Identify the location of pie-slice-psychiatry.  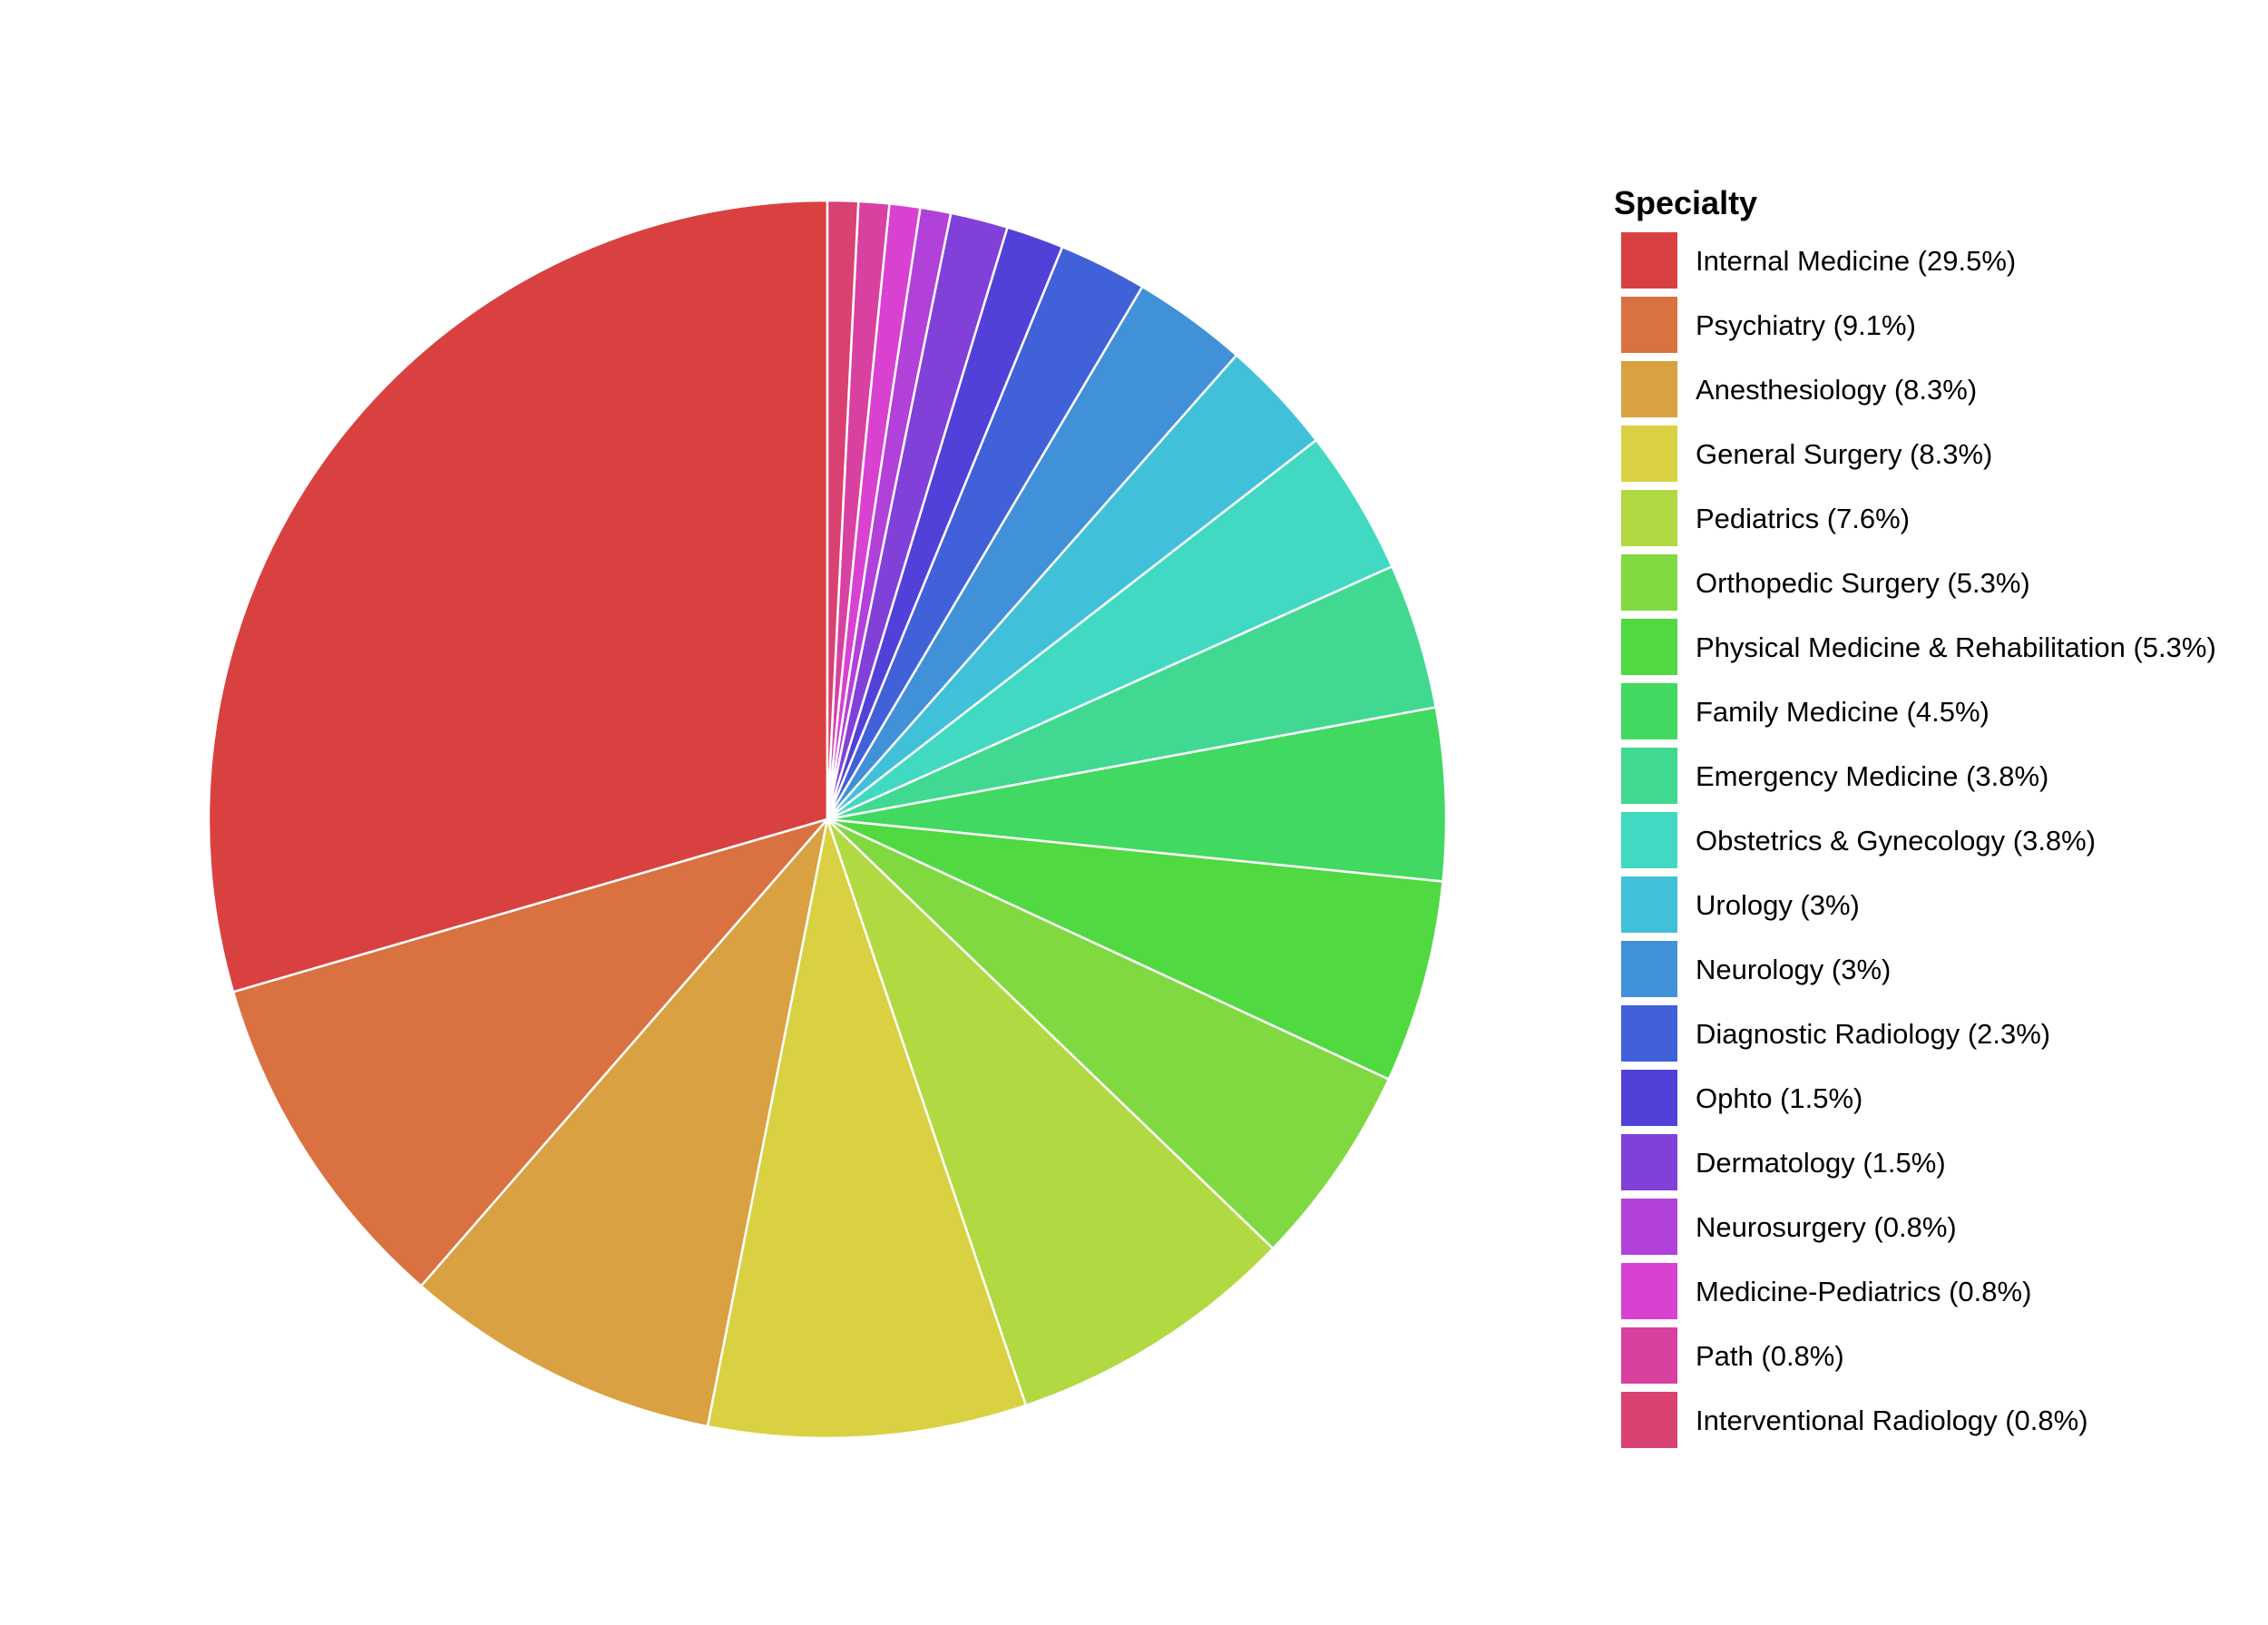
(530, 1052).